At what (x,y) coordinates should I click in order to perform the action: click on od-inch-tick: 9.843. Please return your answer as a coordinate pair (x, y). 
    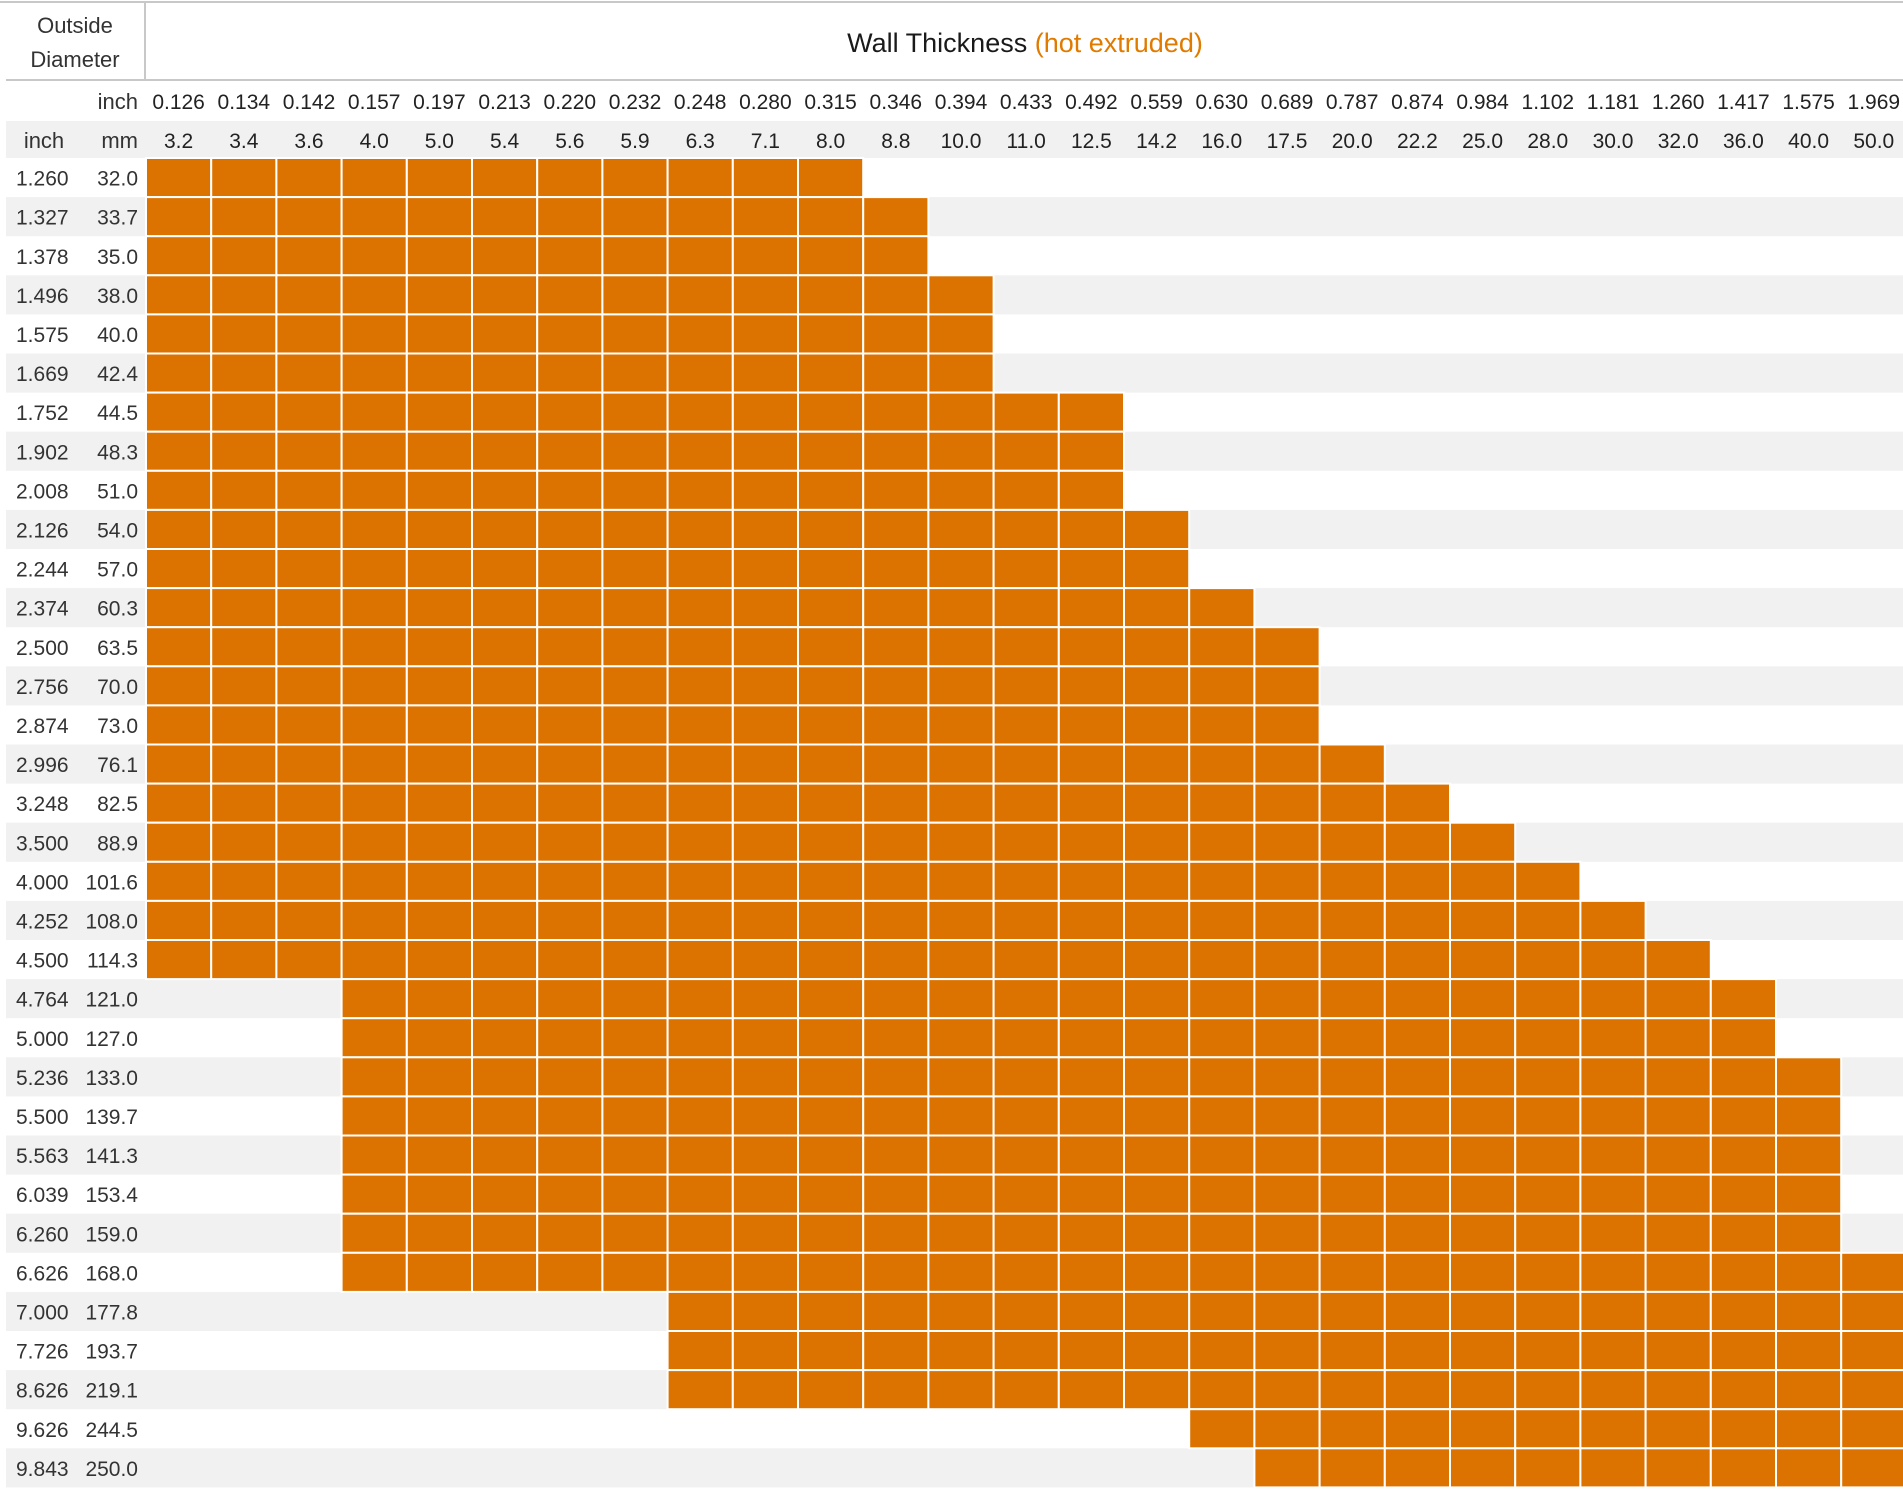
    Looking at the image, I should click on (42, 1469).